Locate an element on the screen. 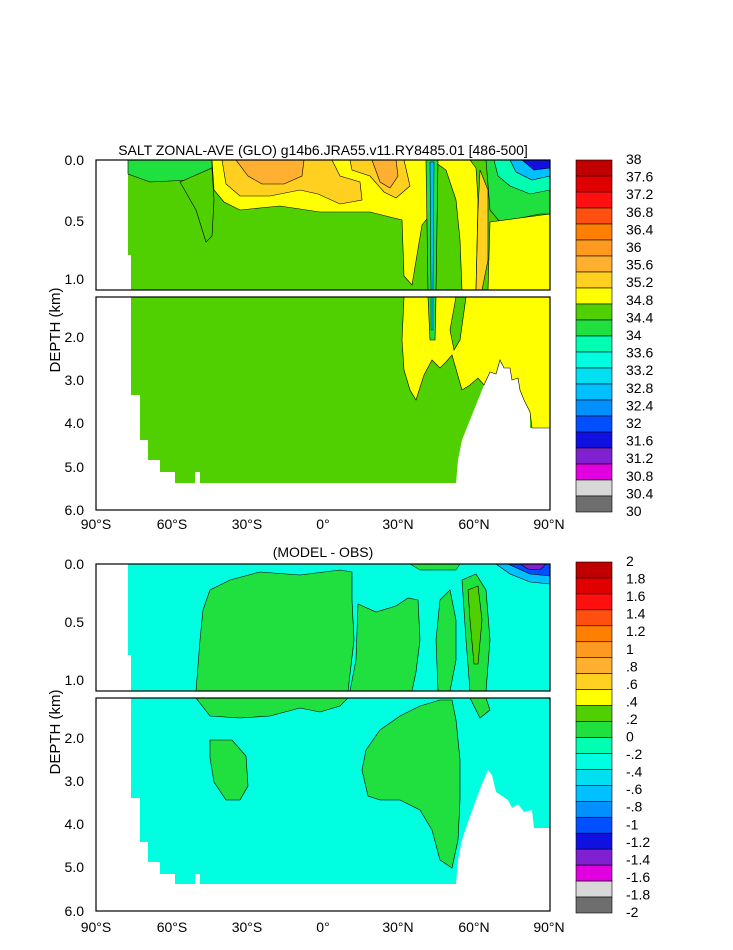 This screenshot has width=733, height=950. region-channel-core is located at coordinates (432, 225).